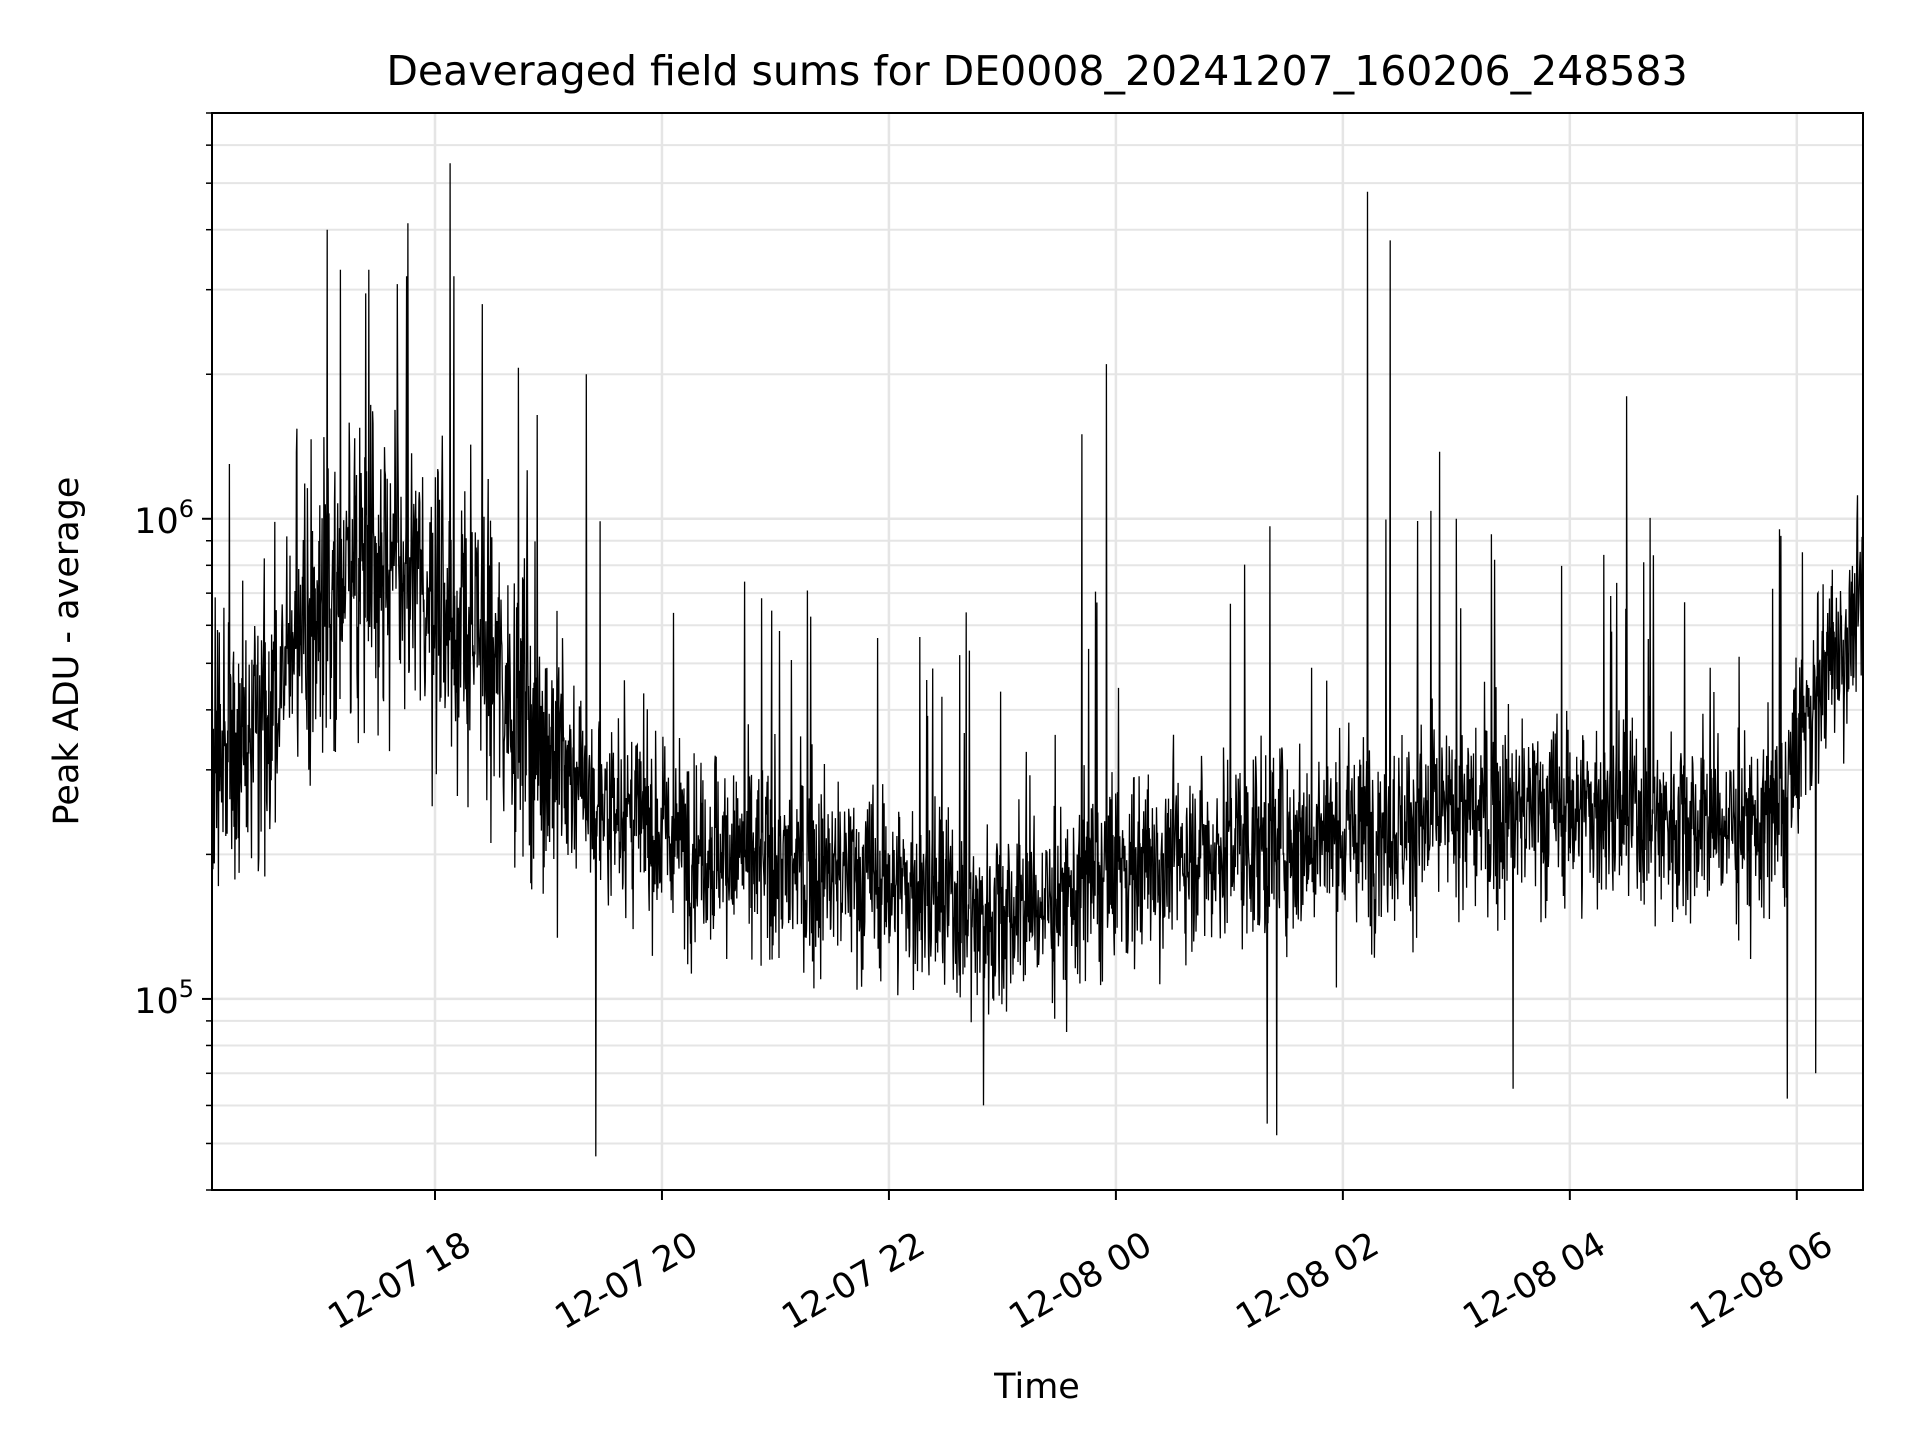  Describe the element at coordinates (164, 998) in the screenshot. I see `y-tick-label: 10⁵` at that location.